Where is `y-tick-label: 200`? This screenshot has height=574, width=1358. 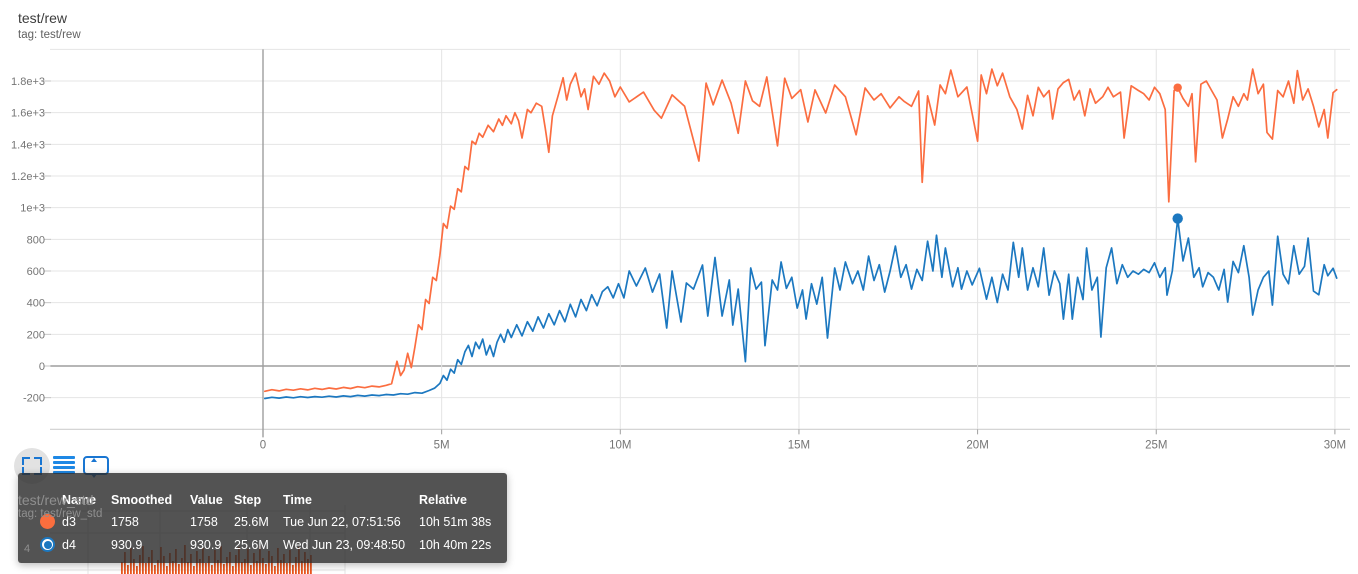
y-tick-label: 200 is located at coordinates (36, 335).